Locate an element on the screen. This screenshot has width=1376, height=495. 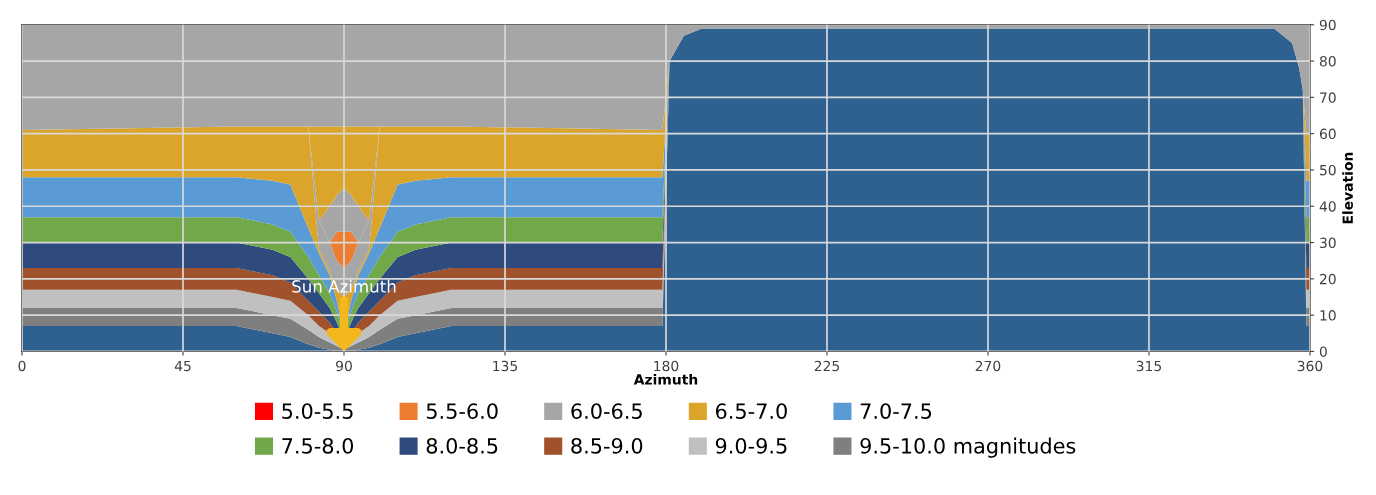
legend-label: 7.5-8.0 is located at coordinates (318, 445).